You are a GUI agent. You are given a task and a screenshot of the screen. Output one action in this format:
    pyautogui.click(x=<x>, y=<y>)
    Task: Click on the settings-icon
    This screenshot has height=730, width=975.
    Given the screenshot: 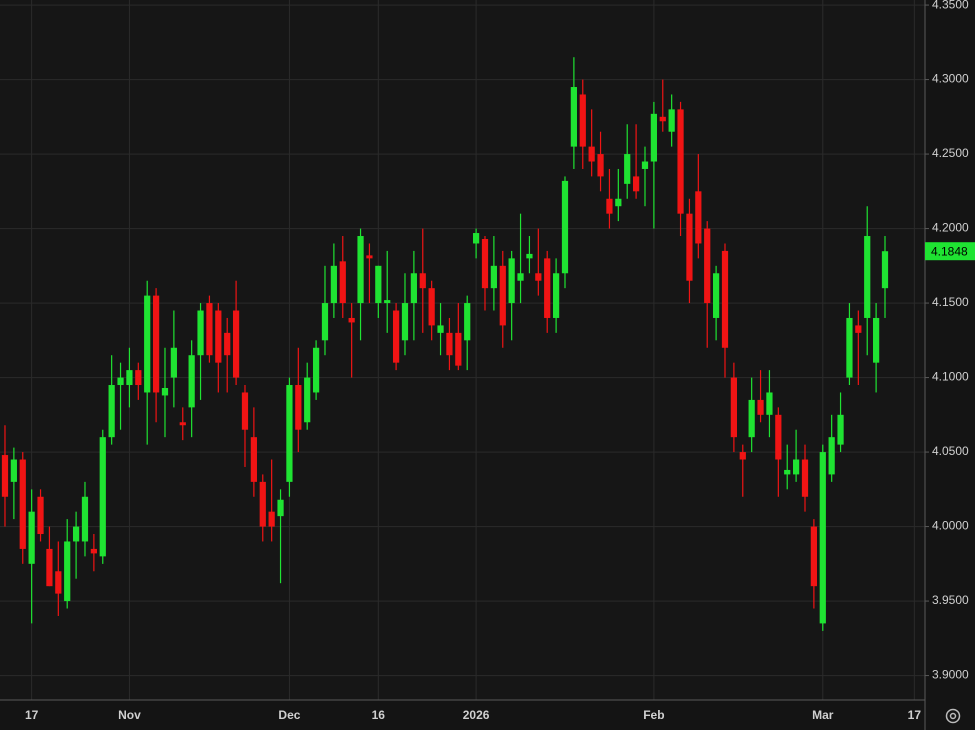 What is the action you would take?
    pyautogui.click(x=953, y=716)
    